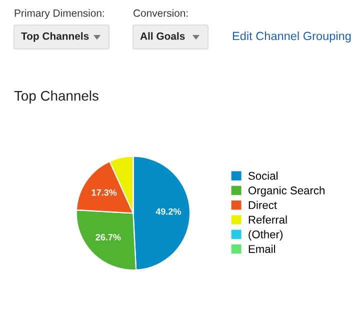  What do you see at coordinates (56, 97) in the screenshot?
I see `chart-title: Top Channels` at bounding box center [56, 97].